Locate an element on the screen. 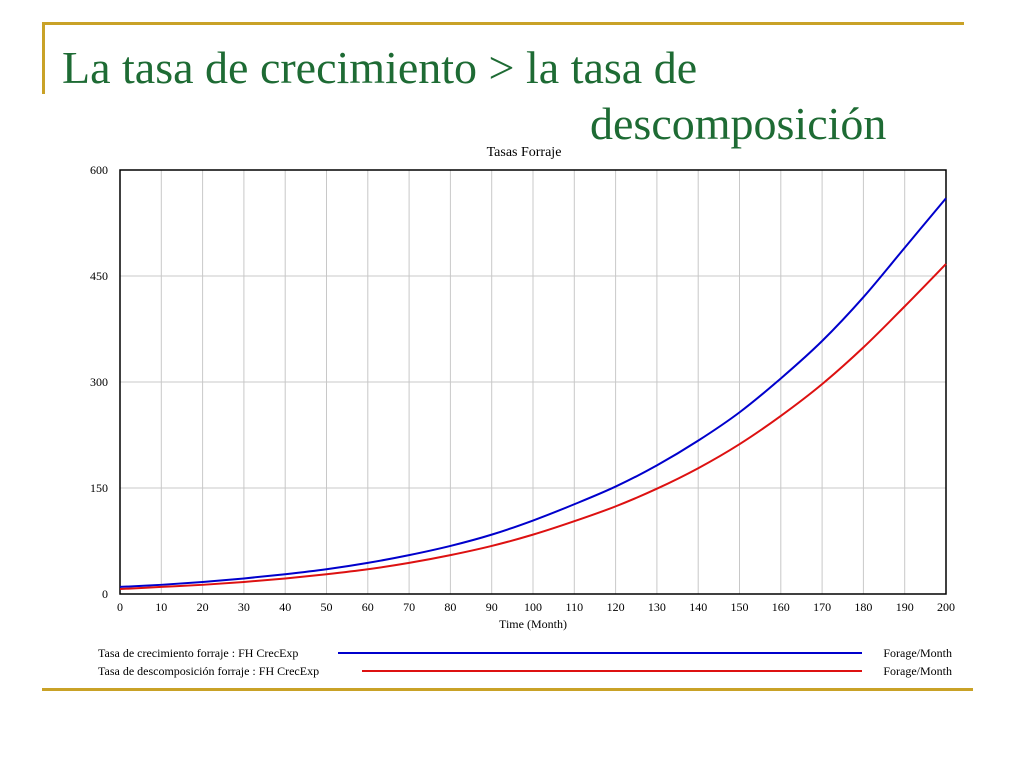 This screenshot has width=1024, height=768. x-tick-label: 50 is located at coordinates (327, 607).